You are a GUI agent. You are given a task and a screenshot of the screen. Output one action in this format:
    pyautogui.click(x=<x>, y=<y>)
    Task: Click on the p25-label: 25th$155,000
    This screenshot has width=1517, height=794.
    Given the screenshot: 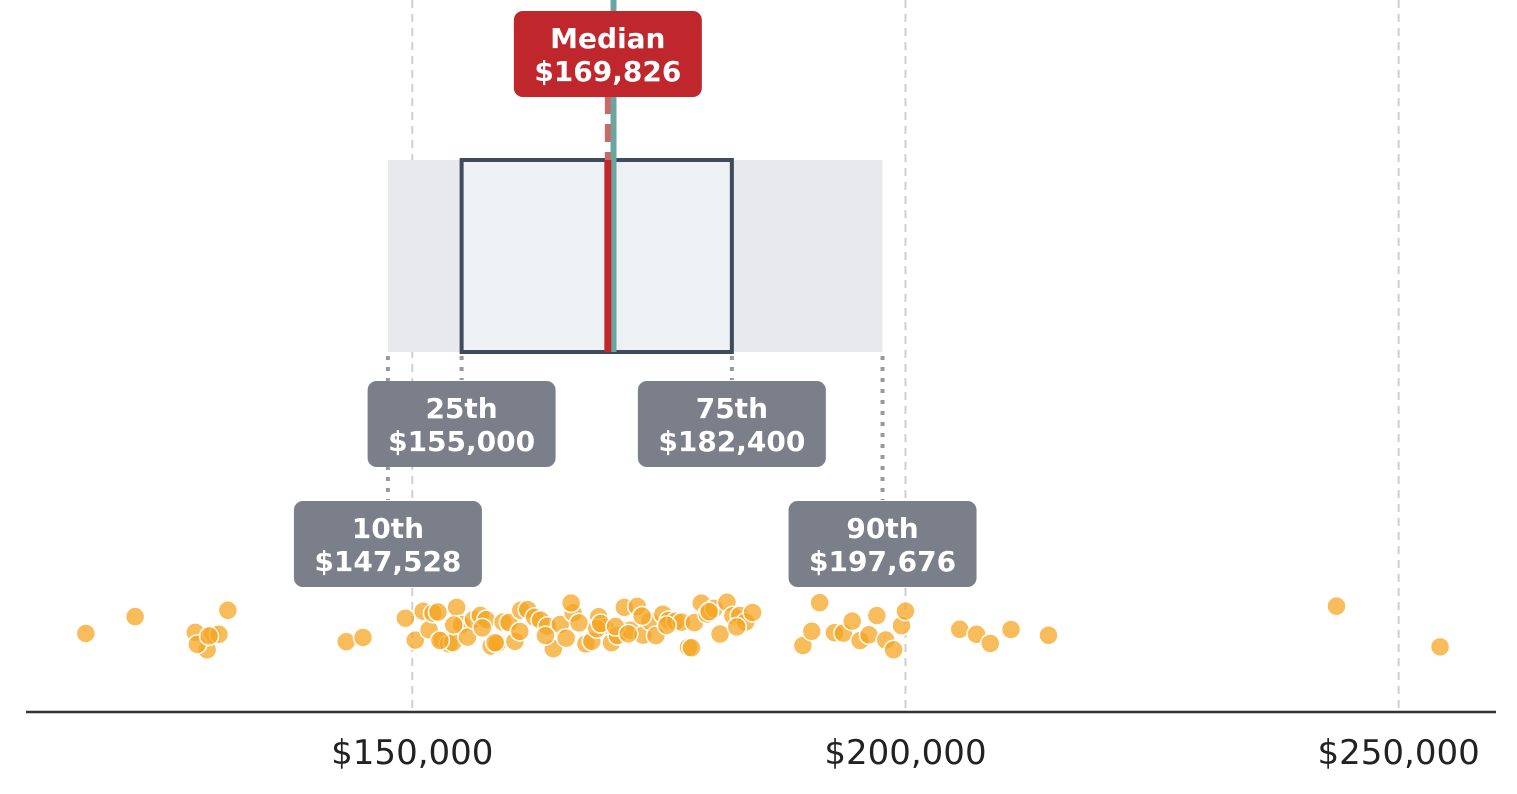 What is the action you would take?
    pyautogui.click(x=461, y=424)
    